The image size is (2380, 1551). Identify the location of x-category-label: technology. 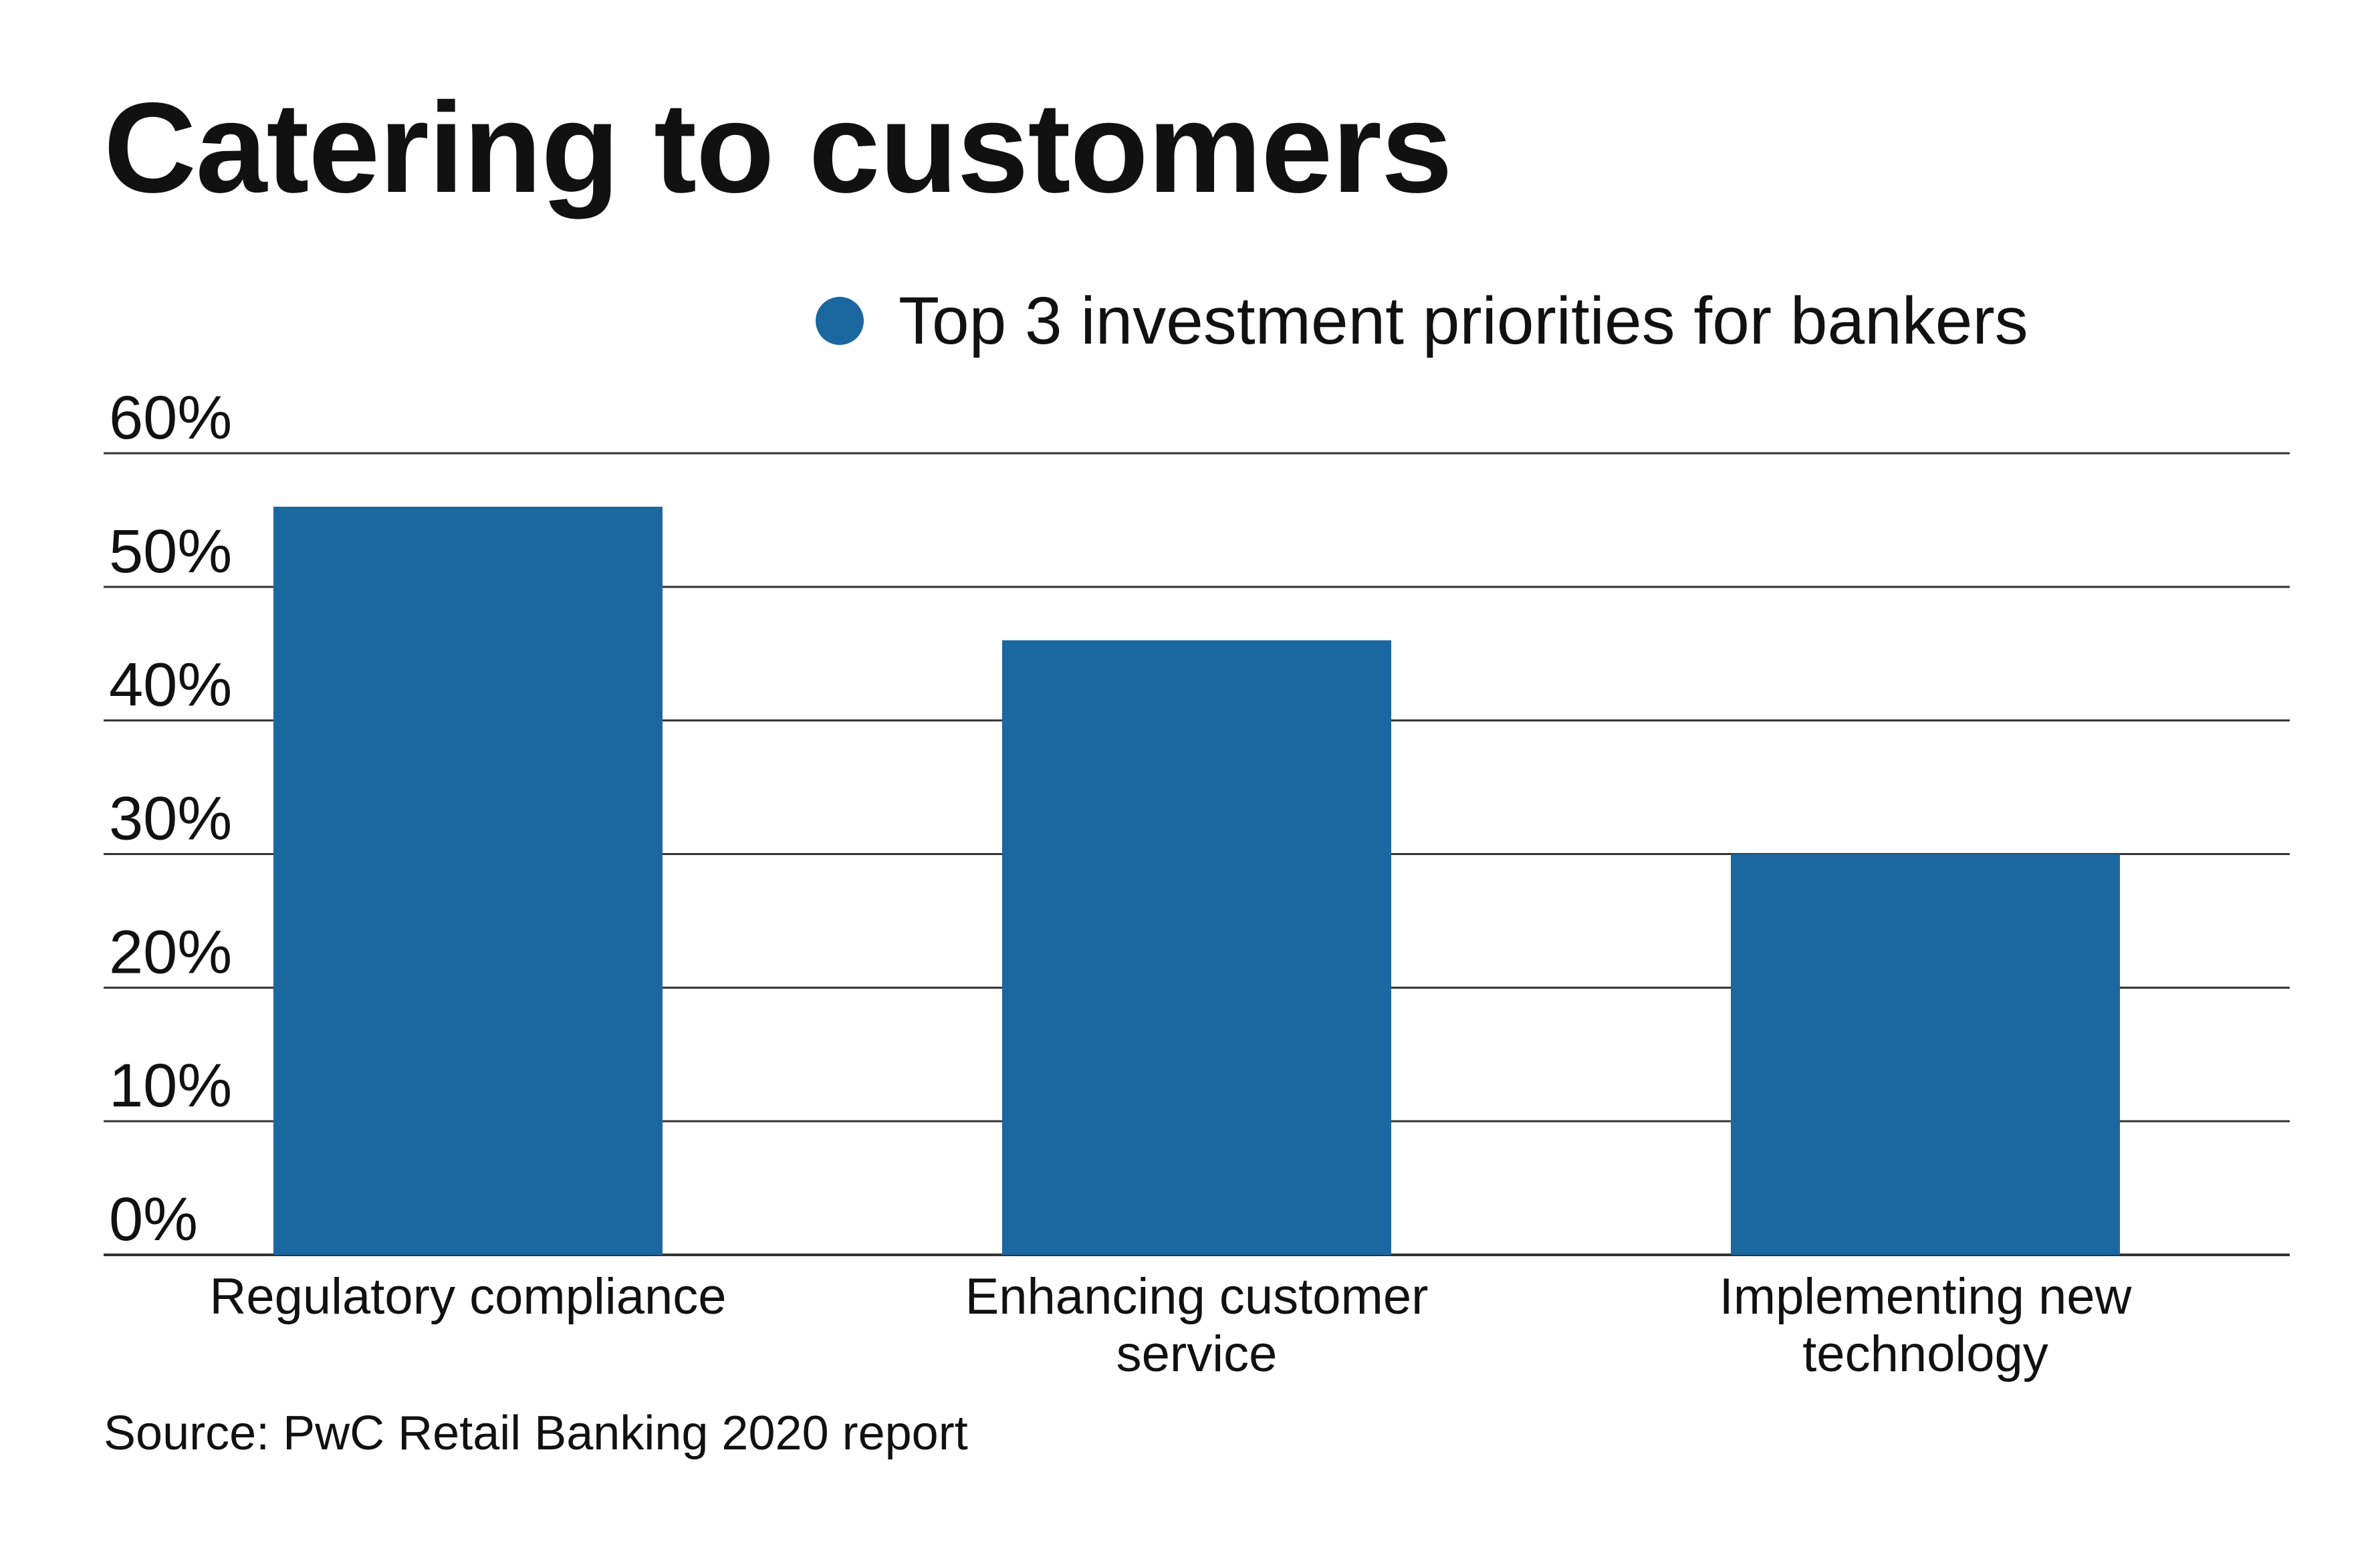
(1925, 1354).